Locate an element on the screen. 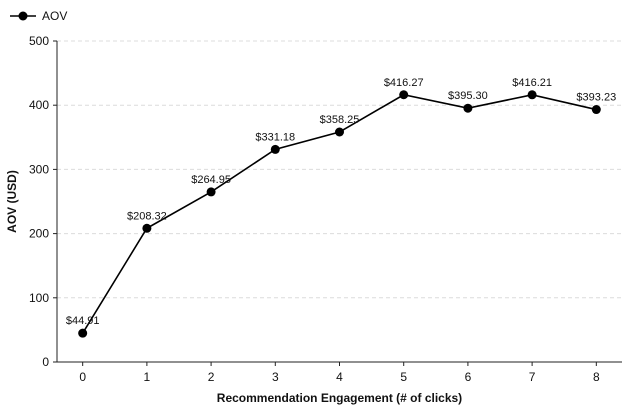 The height and width of the screenshot is (408, 622). legend: AOV is located at coordinates (38, 16).